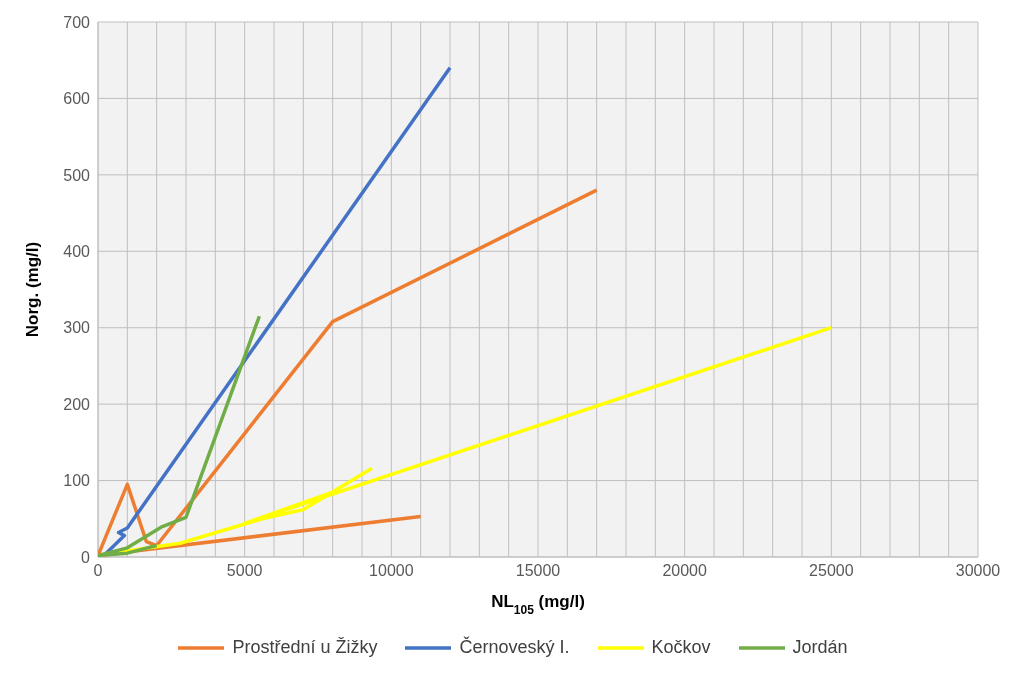  I want to click on x-tick-label: 30000, so click(978, 571).